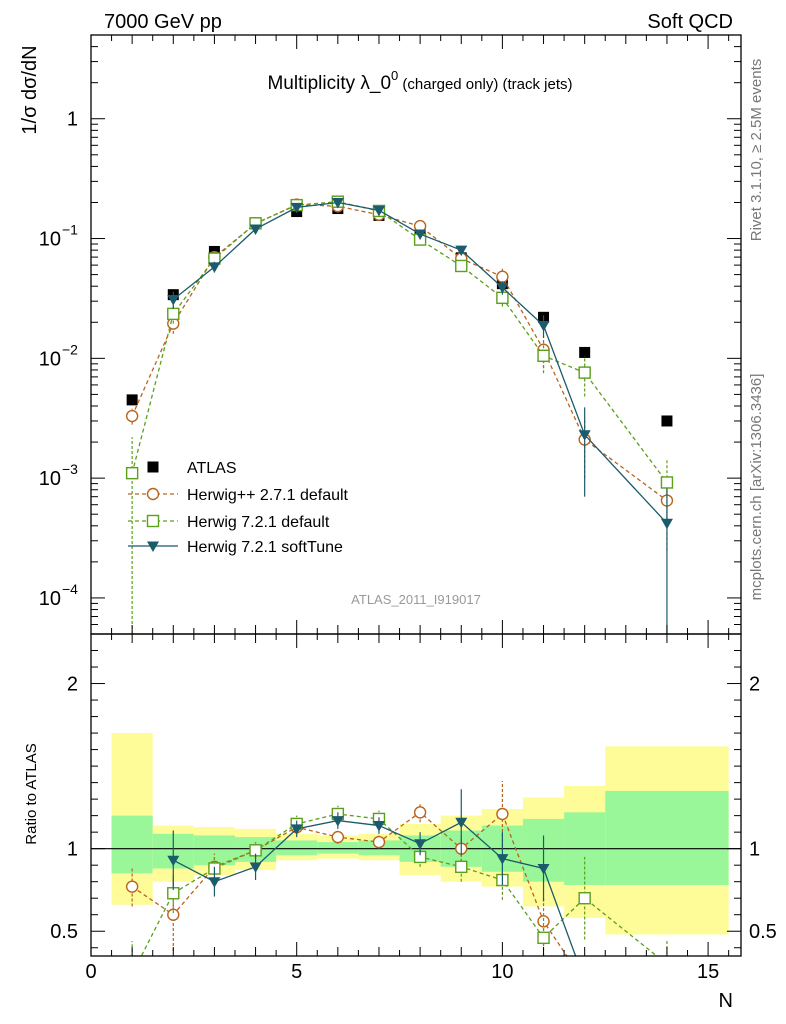  What do you see at coordinates (70, 230) in the screenshot?
I see `y-tick-exponent: −1` at bounding box center [70, 230].